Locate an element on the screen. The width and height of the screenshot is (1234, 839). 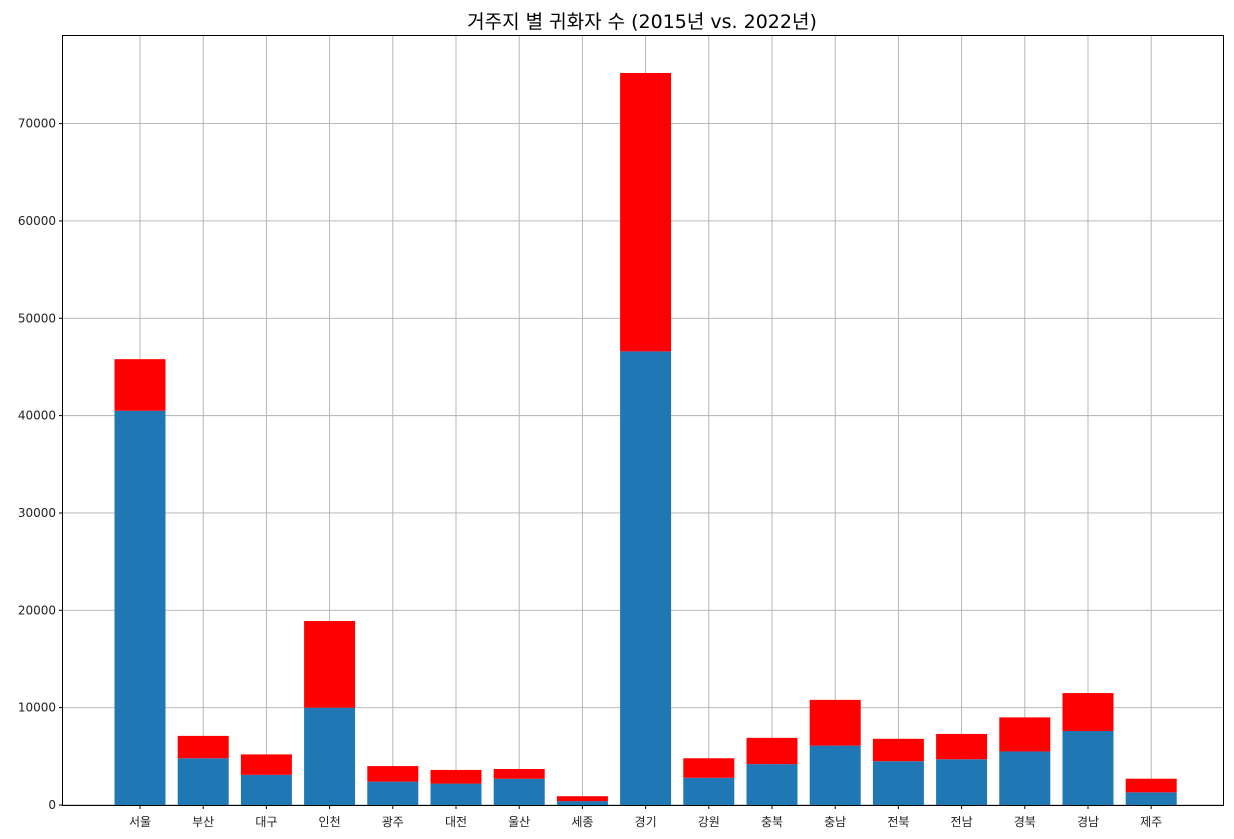
bar-2022-충남 is located at coordinates (835, 722).